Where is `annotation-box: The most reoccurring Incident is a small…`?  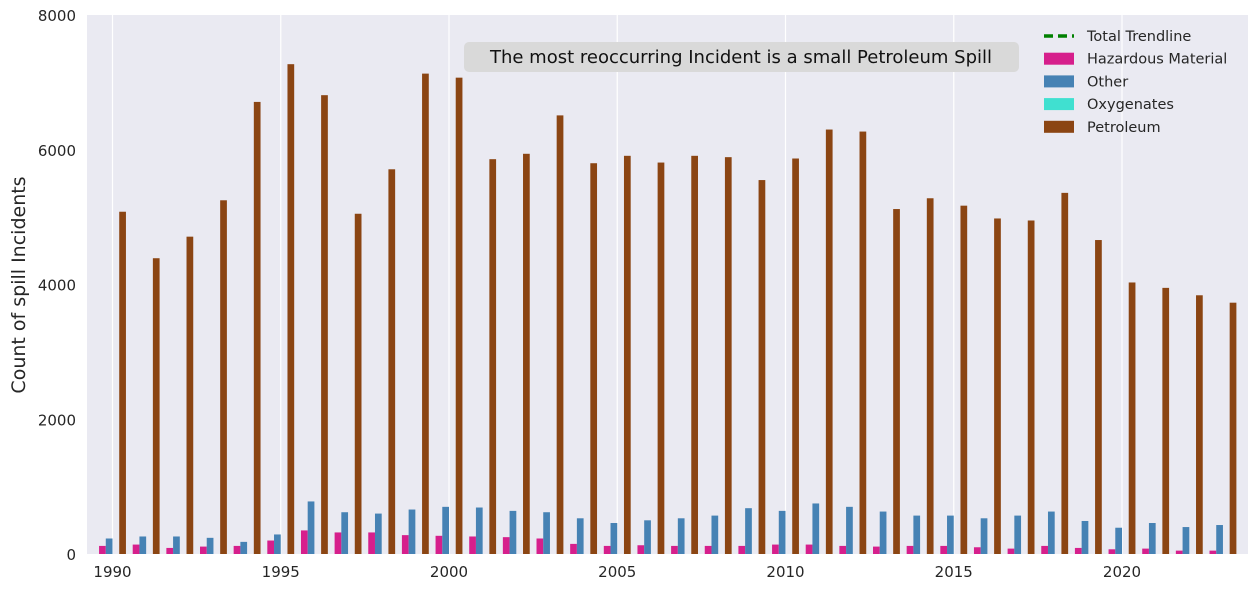 annotation-box: The most reoccurring Incident is a small… is located at coordinates (741, 57).